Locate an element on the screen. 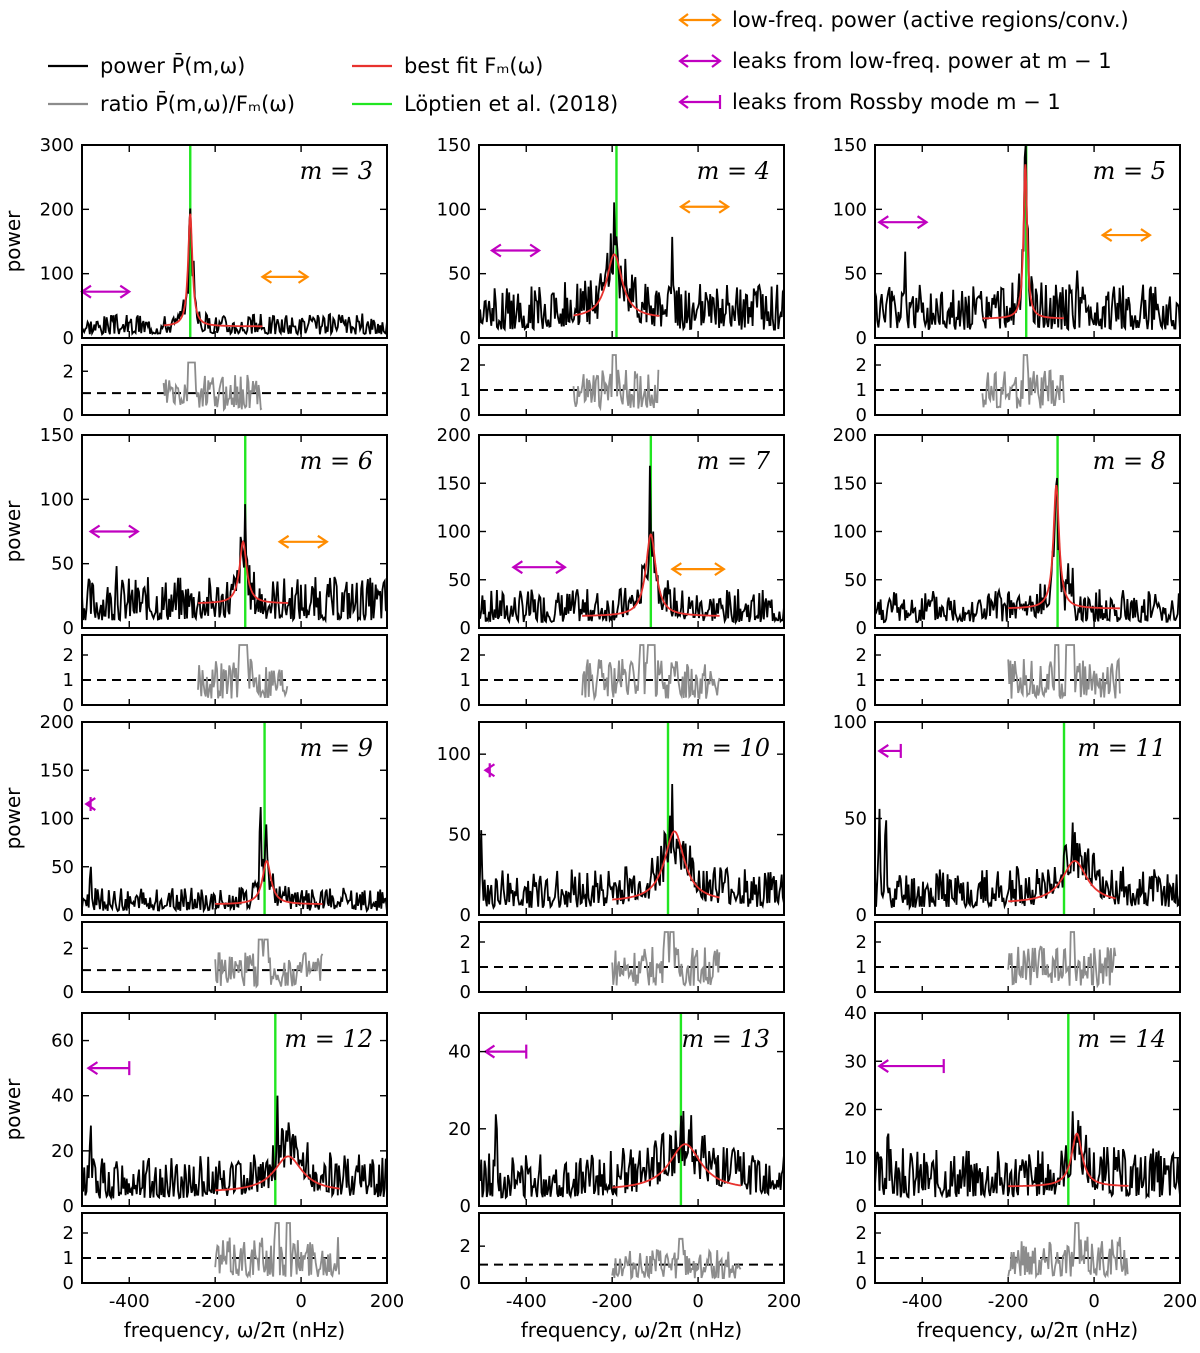  legend-arrowhead-right-leak_low is located at coordinates (716, 61).